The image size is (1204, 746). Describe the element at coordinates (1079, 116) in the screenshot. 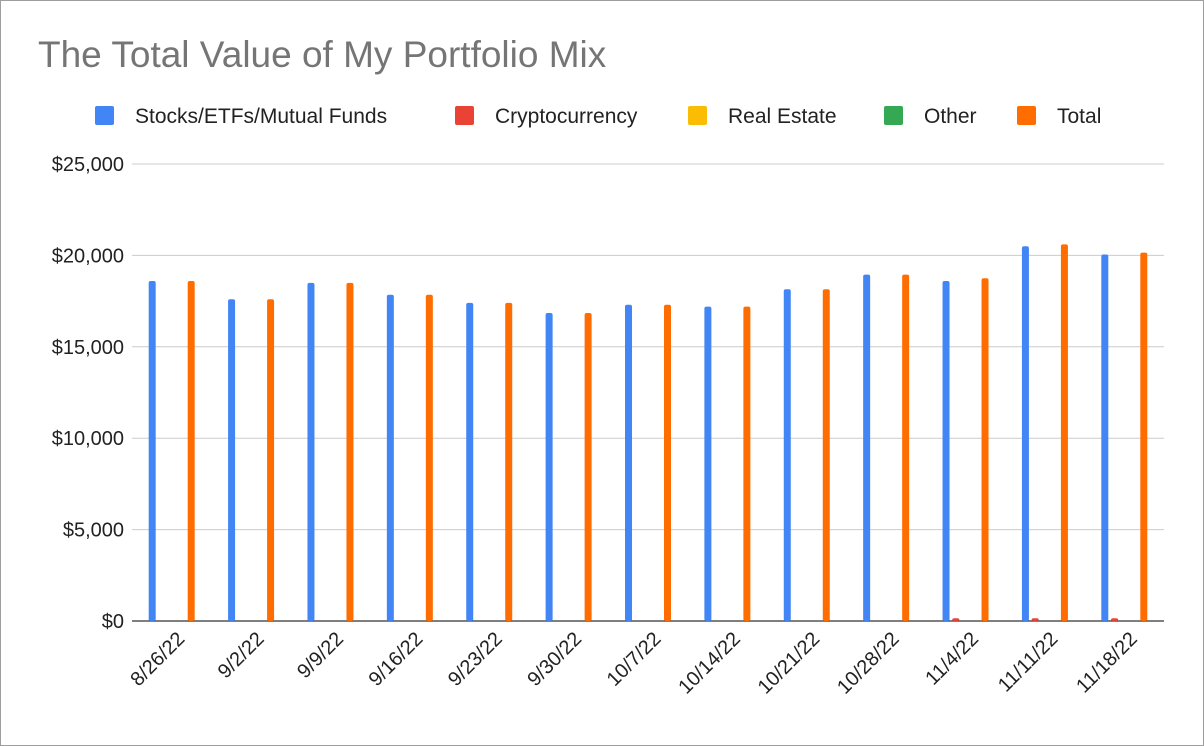

I see `legend-label: Total` at that location.